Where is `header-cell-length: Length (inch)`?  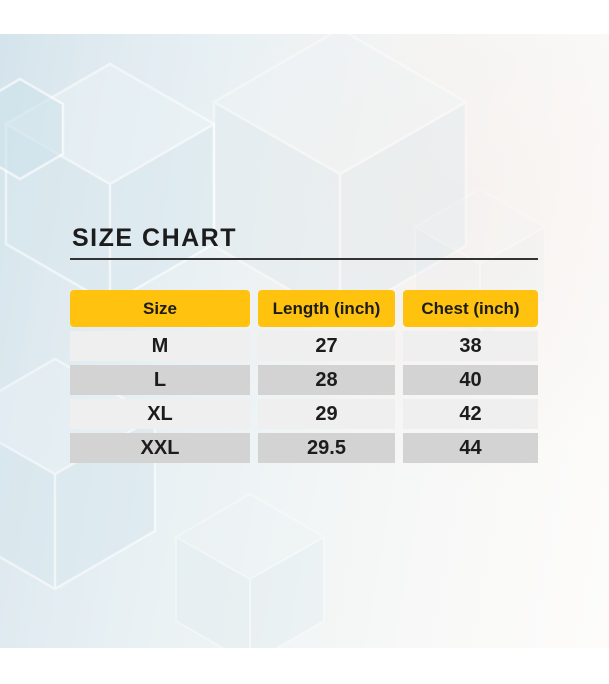 header-cell-length: Length (inch) is located at coordinates (326, 308).